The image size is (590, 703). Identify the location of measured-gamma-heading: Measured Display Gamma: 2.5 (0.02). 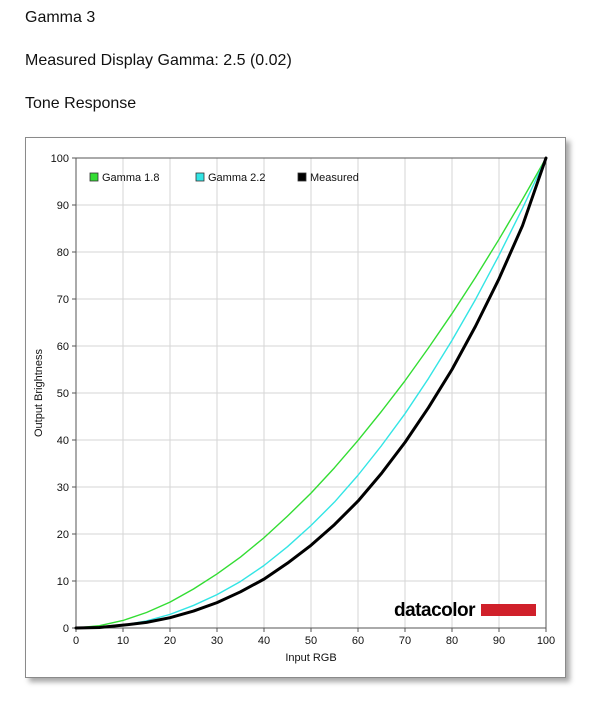
(158, 60).